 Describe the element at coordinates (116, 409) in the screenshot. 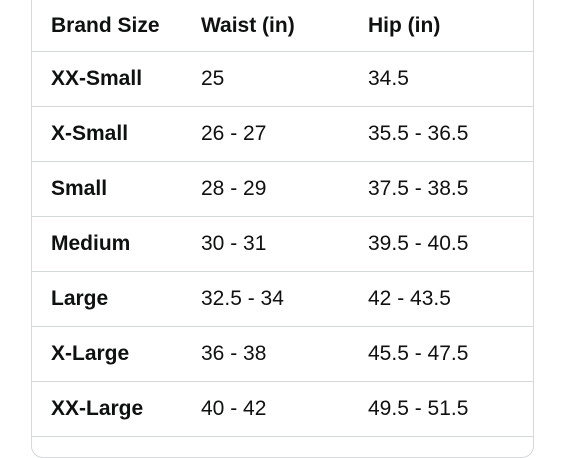

I see `size-cell: XX-Large` at that location.